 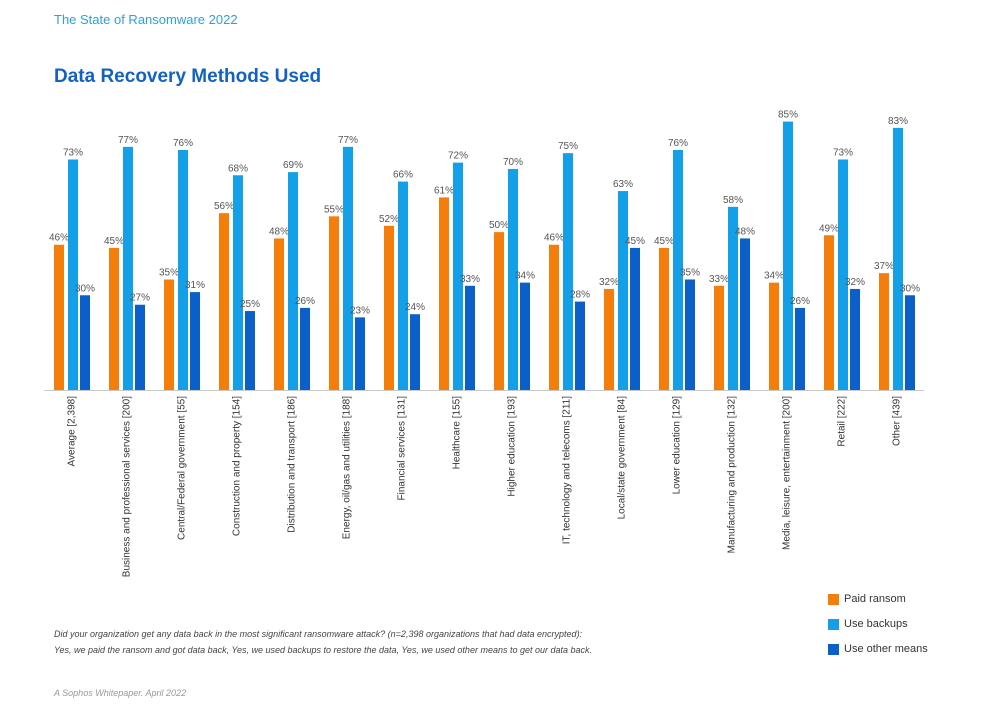 What do you see at coordinates (292, 464) in the screenshot?
I see `category-label: Distribution and transport [186]` at bounding box center [292, 464].